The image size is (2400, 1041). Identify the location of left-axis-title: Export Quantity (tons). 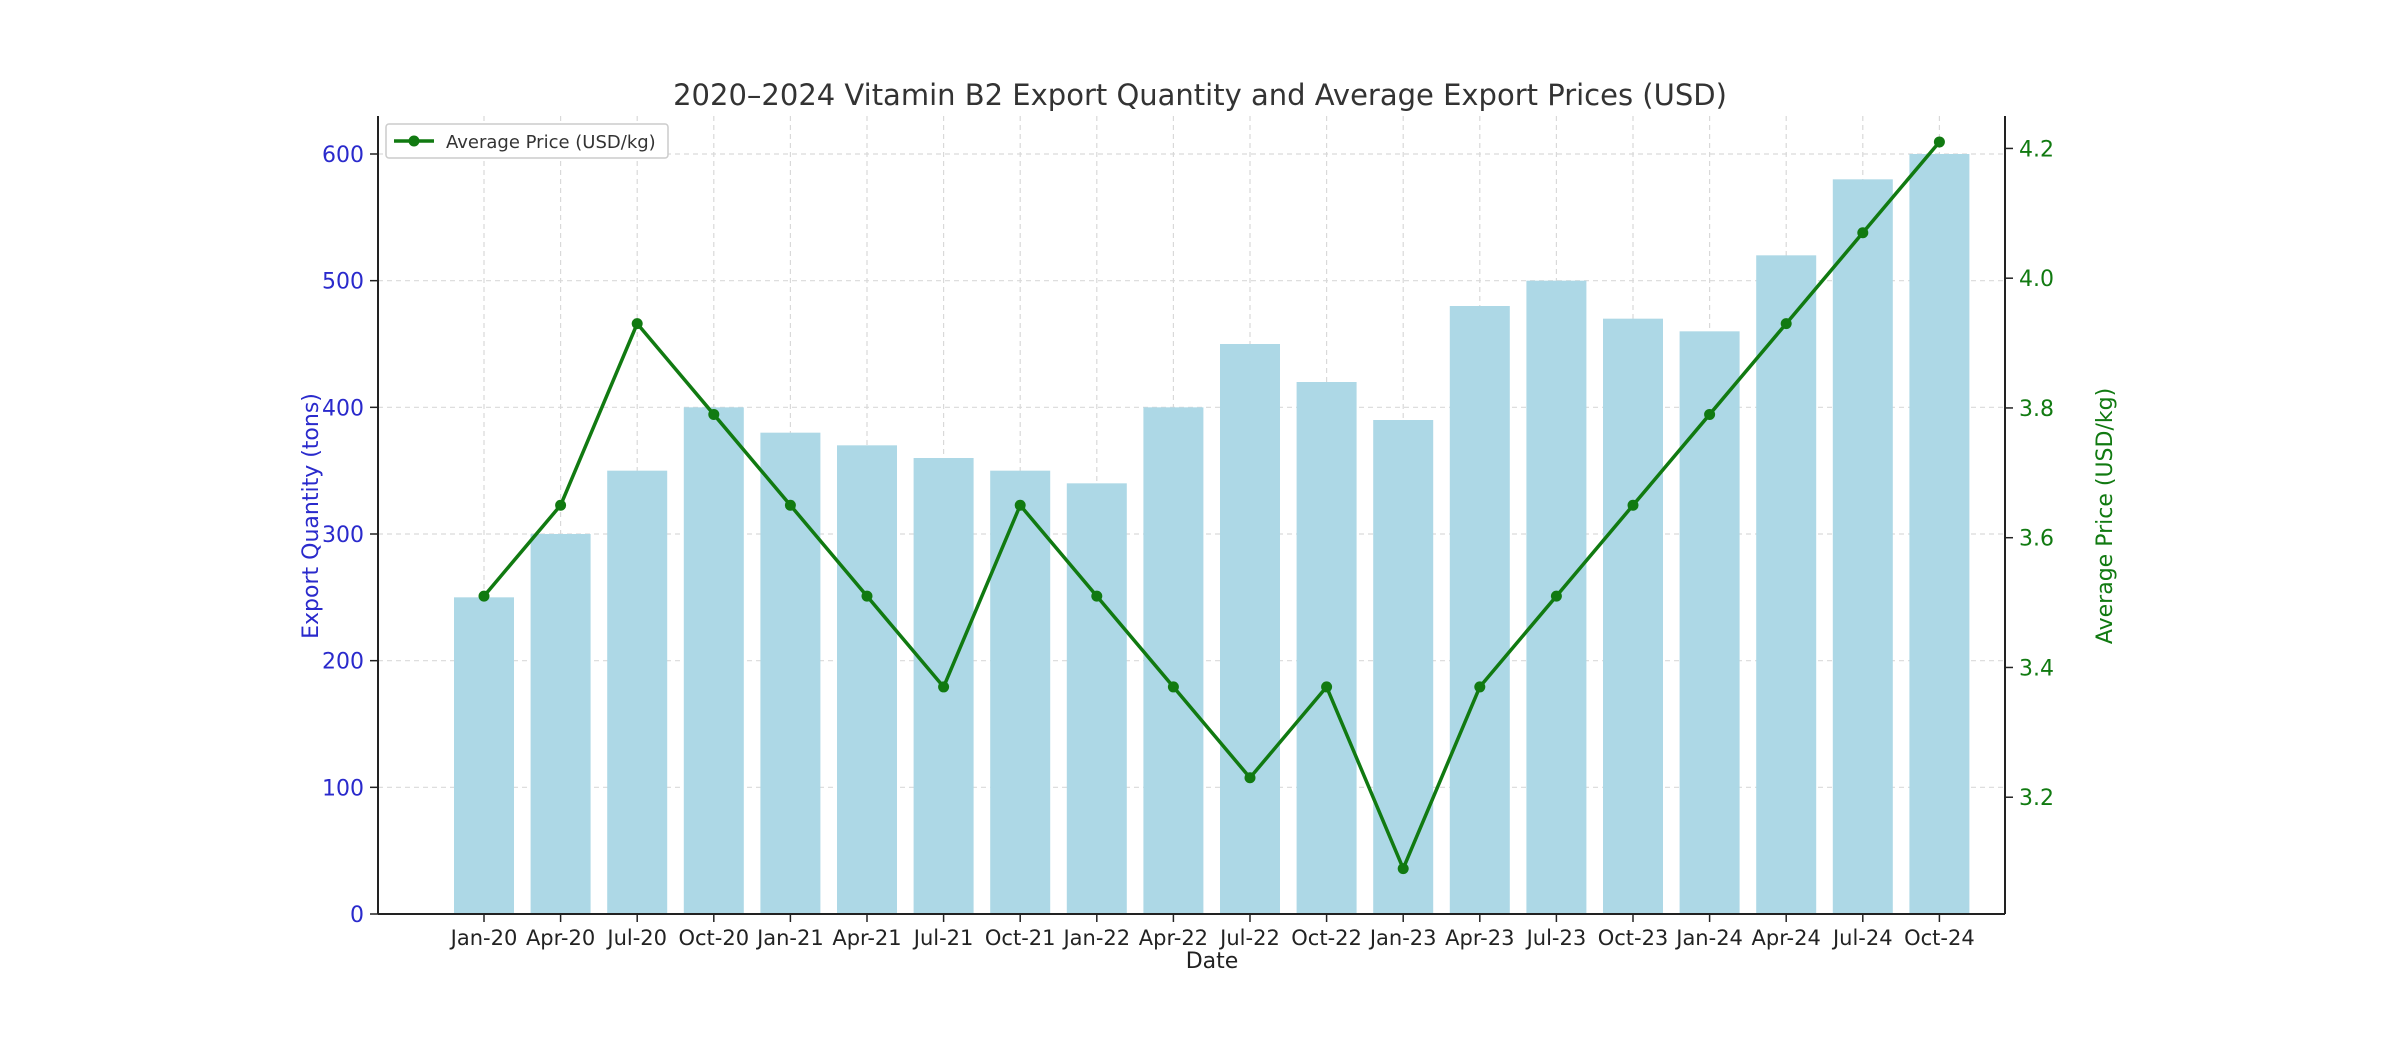
(311, 516).